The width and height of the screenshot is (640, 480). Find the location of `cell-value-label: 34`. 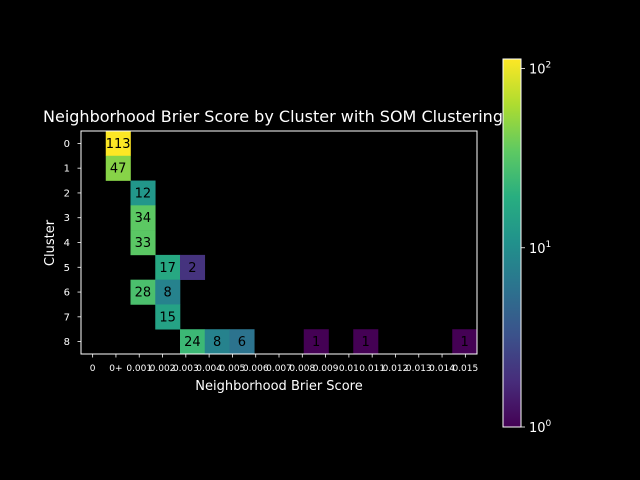

cell-value-label: 34 is located at coordinates (143, 218).